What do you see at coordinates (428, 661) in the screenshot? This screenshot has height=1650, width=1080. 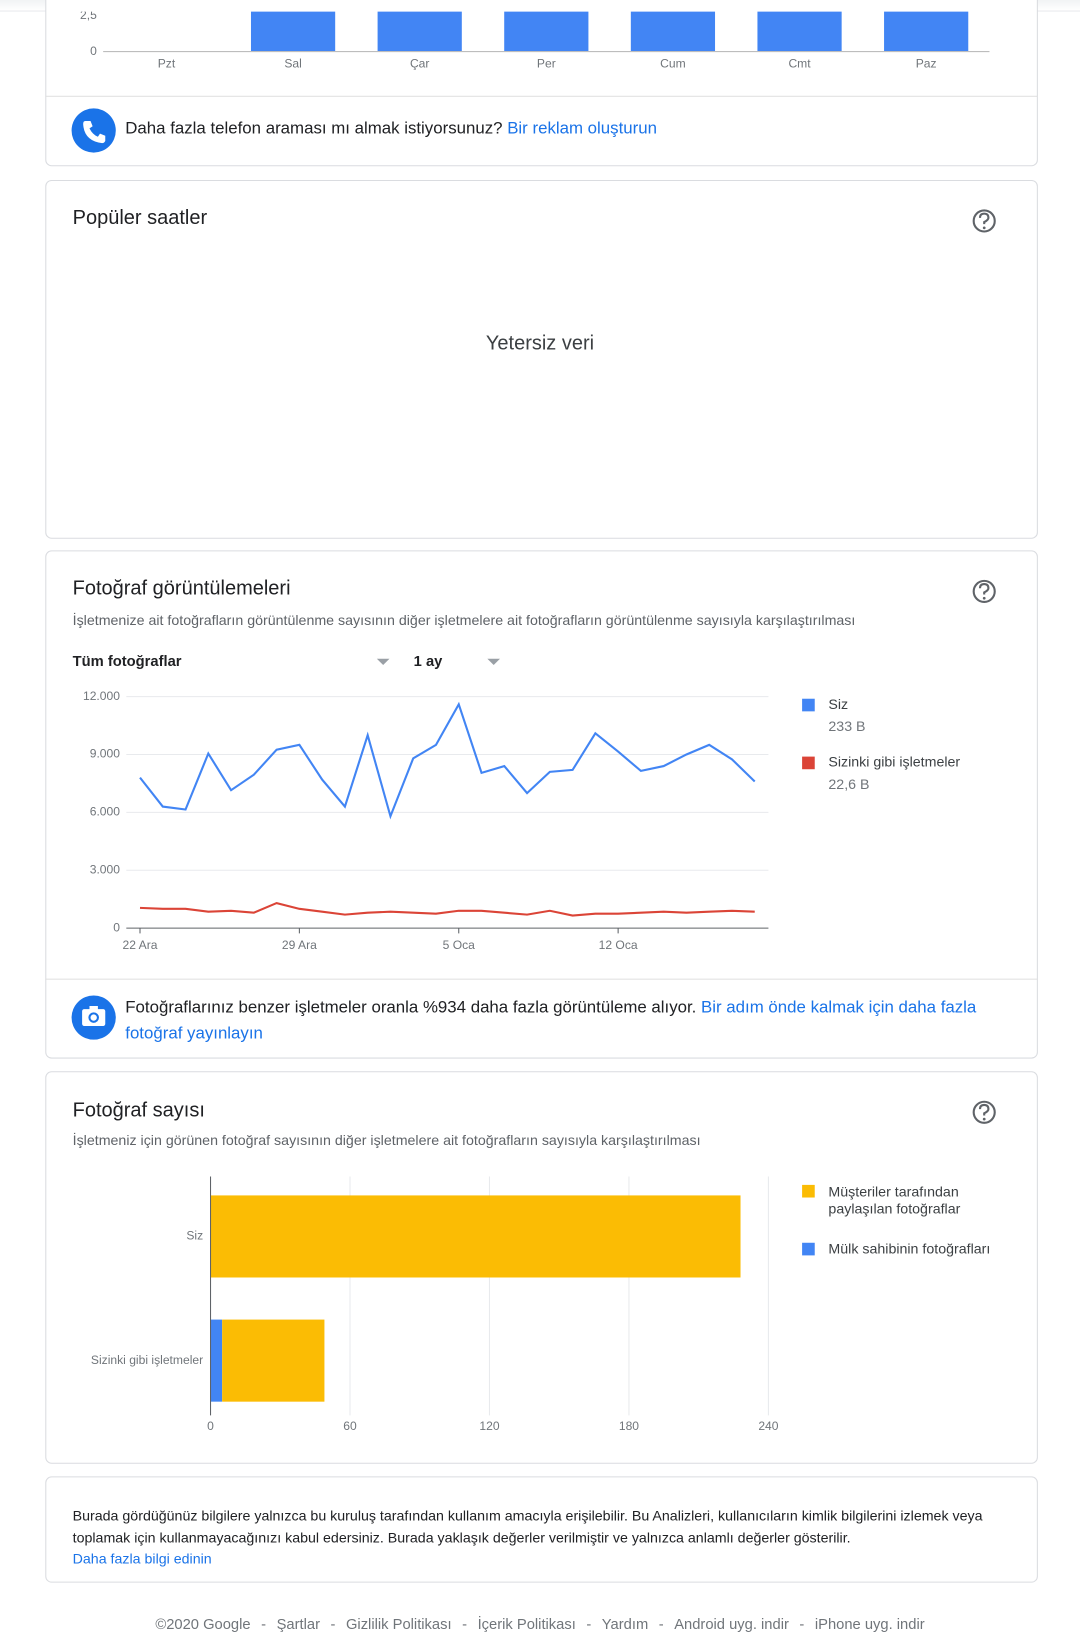 I see `period-filter: 1 ay` at bounding box center [428, 661].